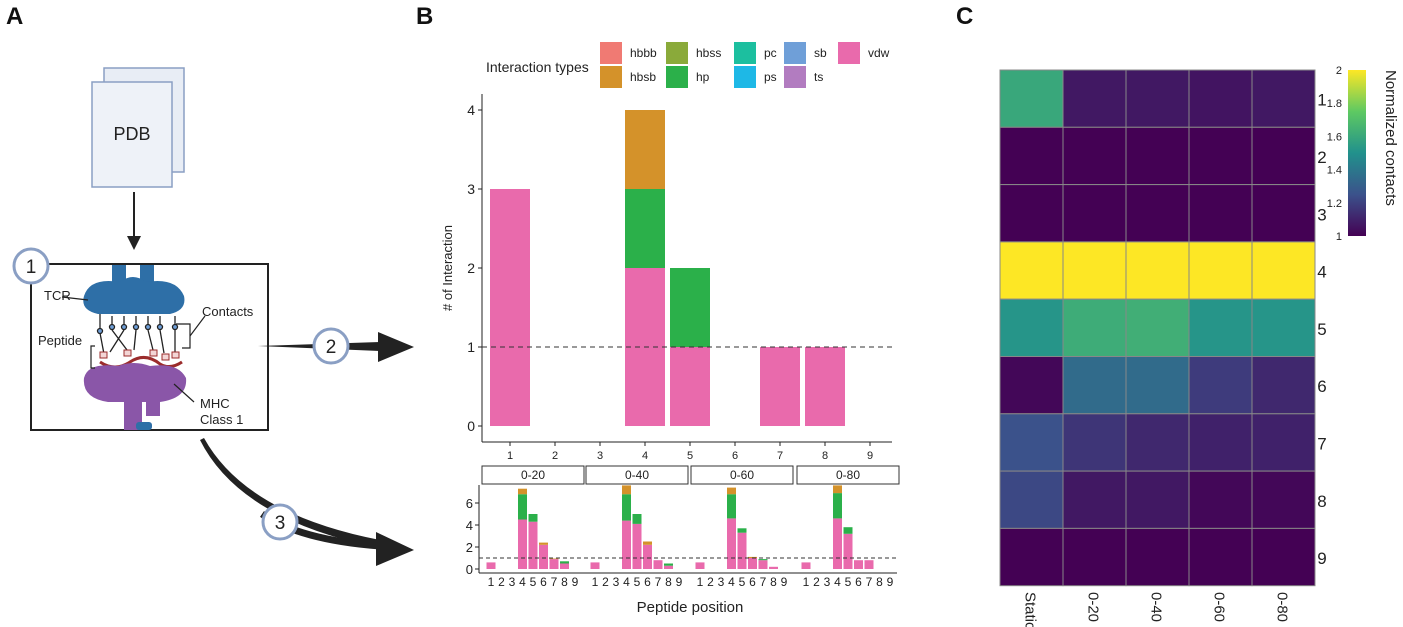  What do you see at coordinates (1283, 557) in the screenshot?
I see `heatmap-cell-r9-c4` at bounding box center [1283, 557].